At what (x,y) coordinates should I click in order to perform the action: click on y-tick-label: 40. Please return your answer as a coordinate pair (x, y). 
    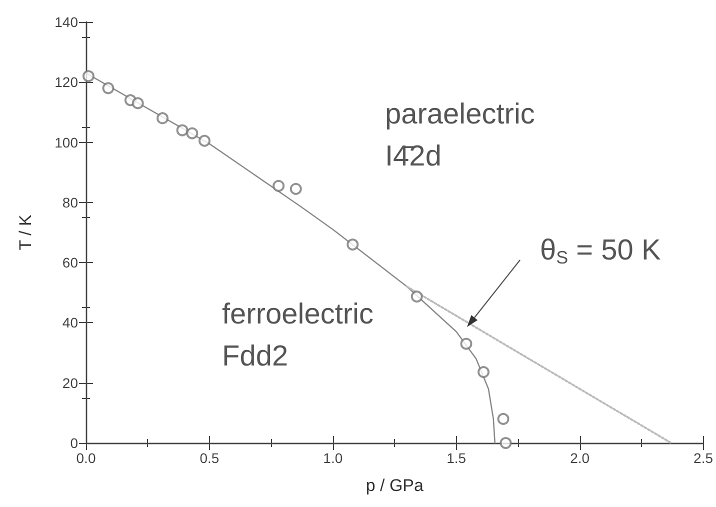
    Looking at the image, I should click on (70, 322).